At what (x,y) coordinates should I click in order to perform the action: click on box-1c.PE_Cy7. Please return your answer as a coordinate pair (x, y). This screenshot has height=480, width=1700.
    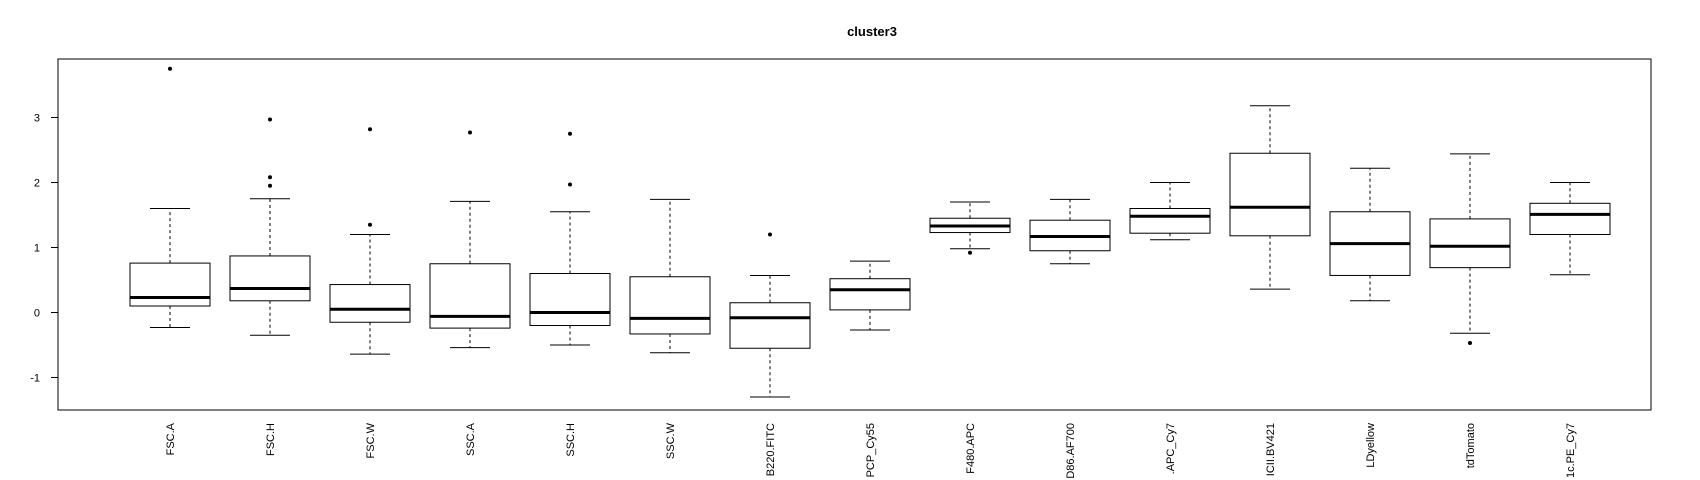
    Looking at the image, I should click on (1570, 229).